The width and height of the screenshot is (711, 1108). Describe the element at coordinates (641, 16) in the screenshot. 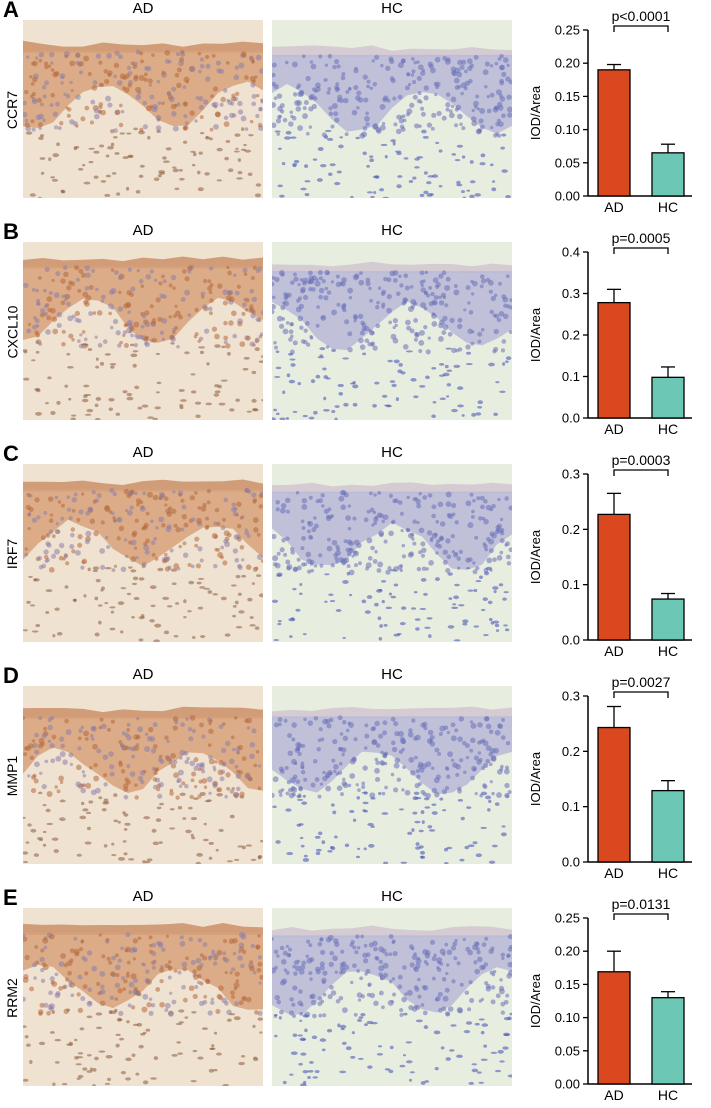

I see `p-value: p<0.0001` at that location.